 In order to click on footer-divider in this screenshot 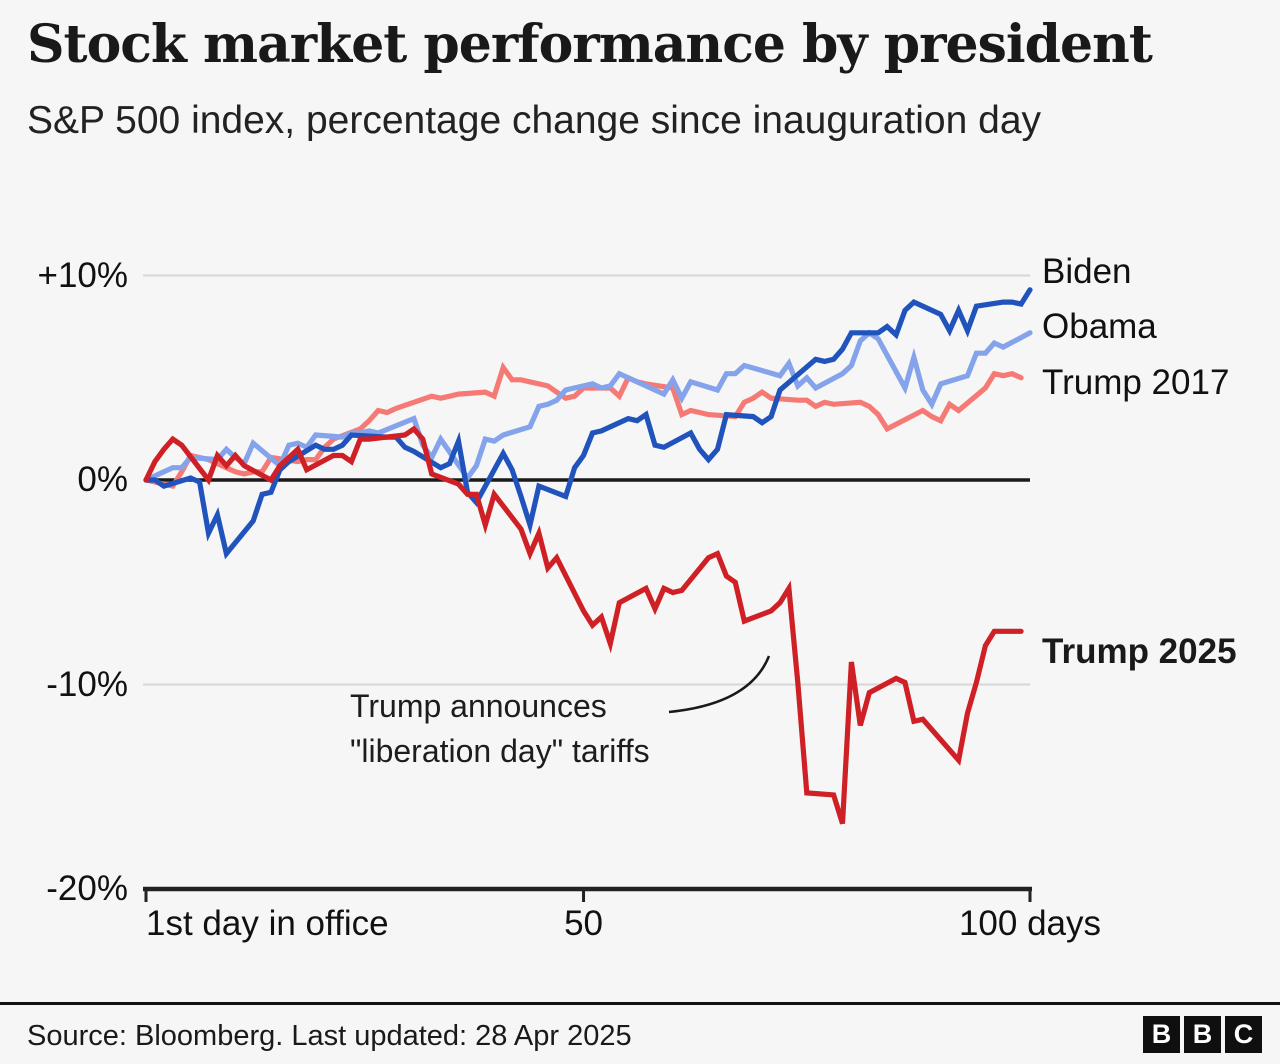, I will do `click(640, 1003)`.